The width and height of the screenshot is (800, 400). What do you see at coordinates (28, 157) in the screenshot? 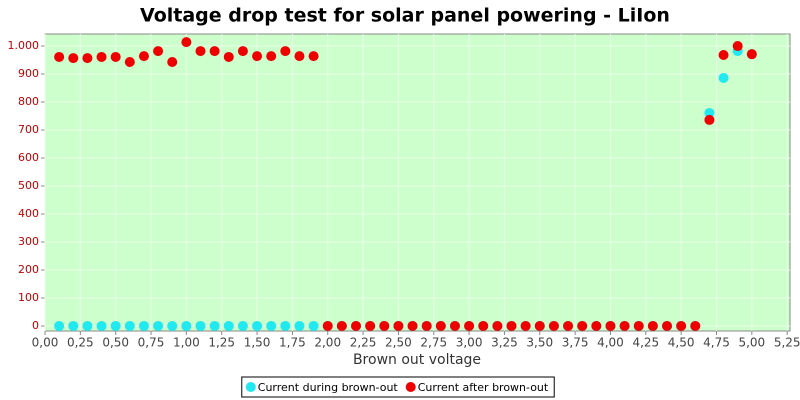
I see `y-tick-label: 600` at bounding box center [28, 157].